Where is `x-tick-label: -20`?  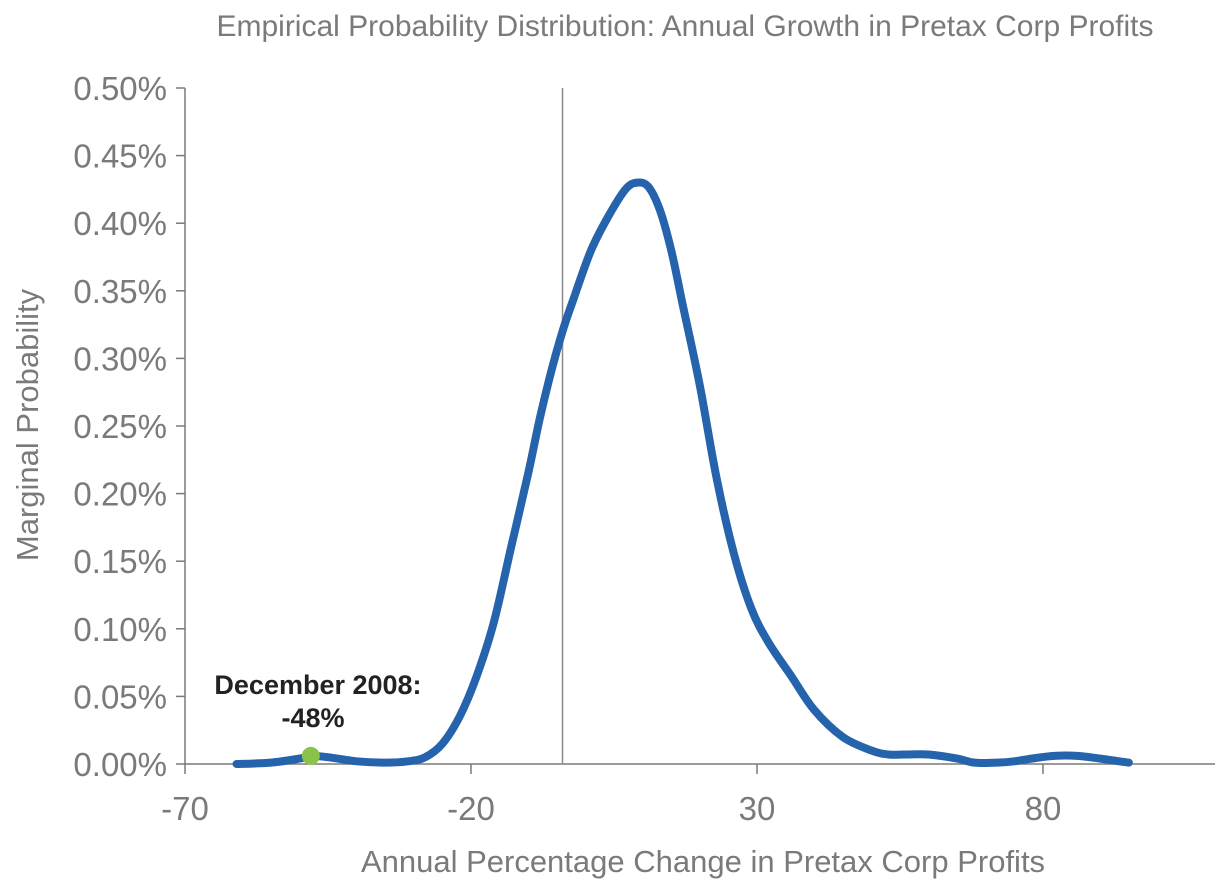
x-tick-label: -20 is located at coordinates (471, 808).